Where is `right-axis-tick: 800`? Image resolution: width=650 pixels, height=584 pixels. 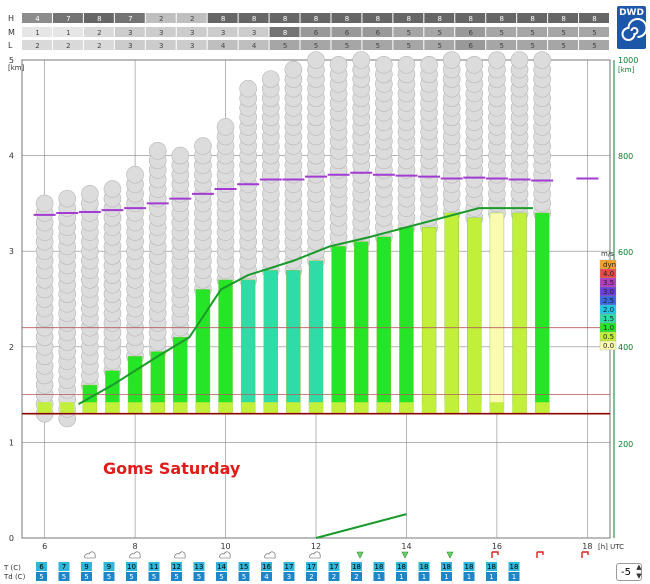 right-axis-tick: 800 is located at coordinates (625, 156).